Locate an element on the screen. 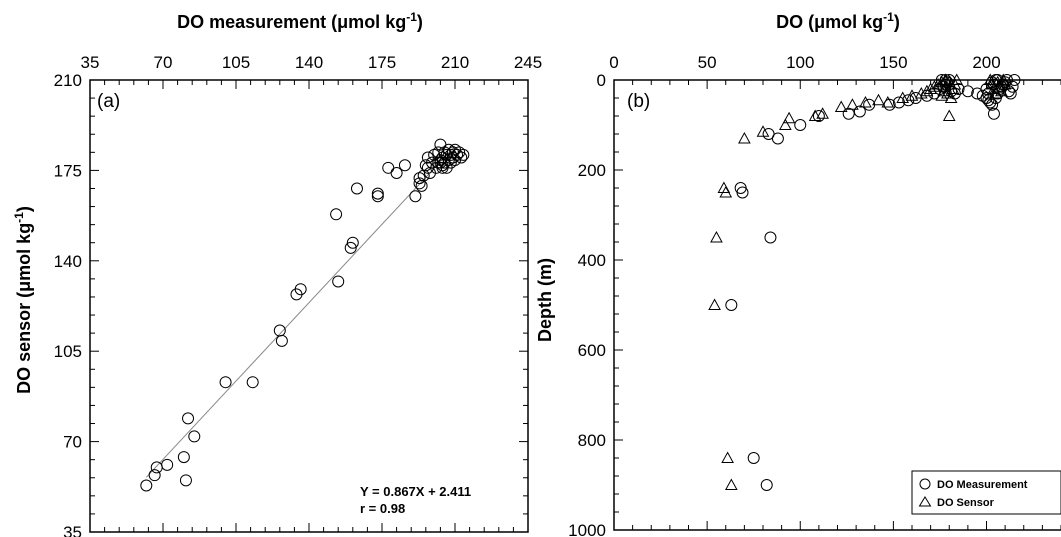  legend-item-measurement: DO Measurement is located at coordinates (982, 485).